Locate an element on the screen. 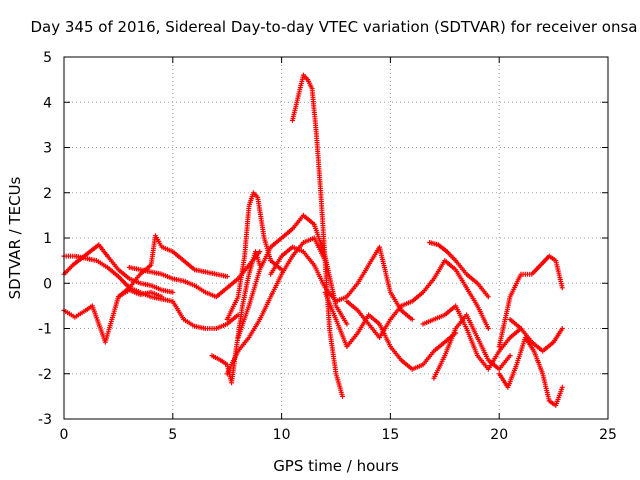 Image resolution: width=640 pixels, height=480 pixels. y-tick-label: 5 is located at coordinates (47, 58).